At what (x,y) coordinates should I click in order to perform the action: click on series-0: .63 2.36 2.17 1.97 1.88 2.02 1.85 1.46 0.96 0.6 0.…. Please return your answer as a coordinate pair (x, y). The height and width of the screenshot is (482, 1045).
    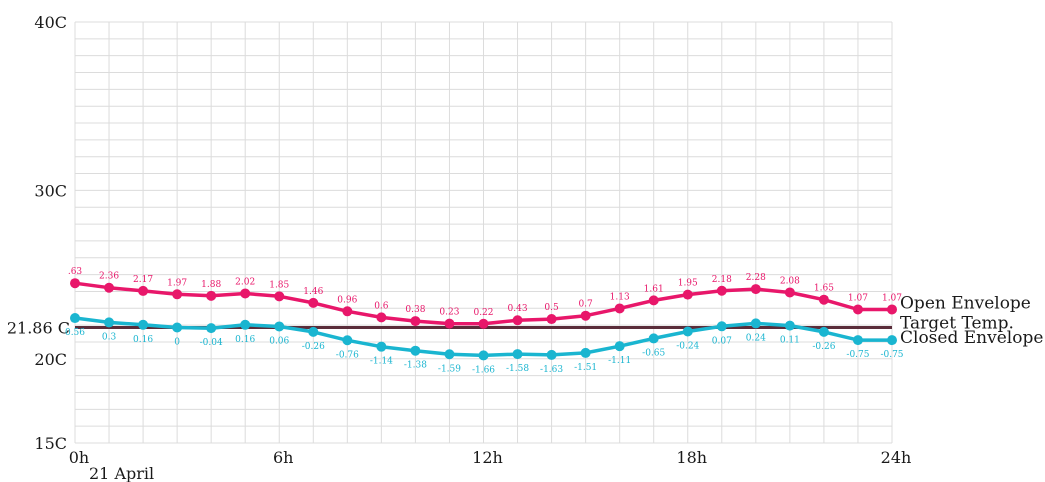
    Looking at the image, I should click on (485, 298).